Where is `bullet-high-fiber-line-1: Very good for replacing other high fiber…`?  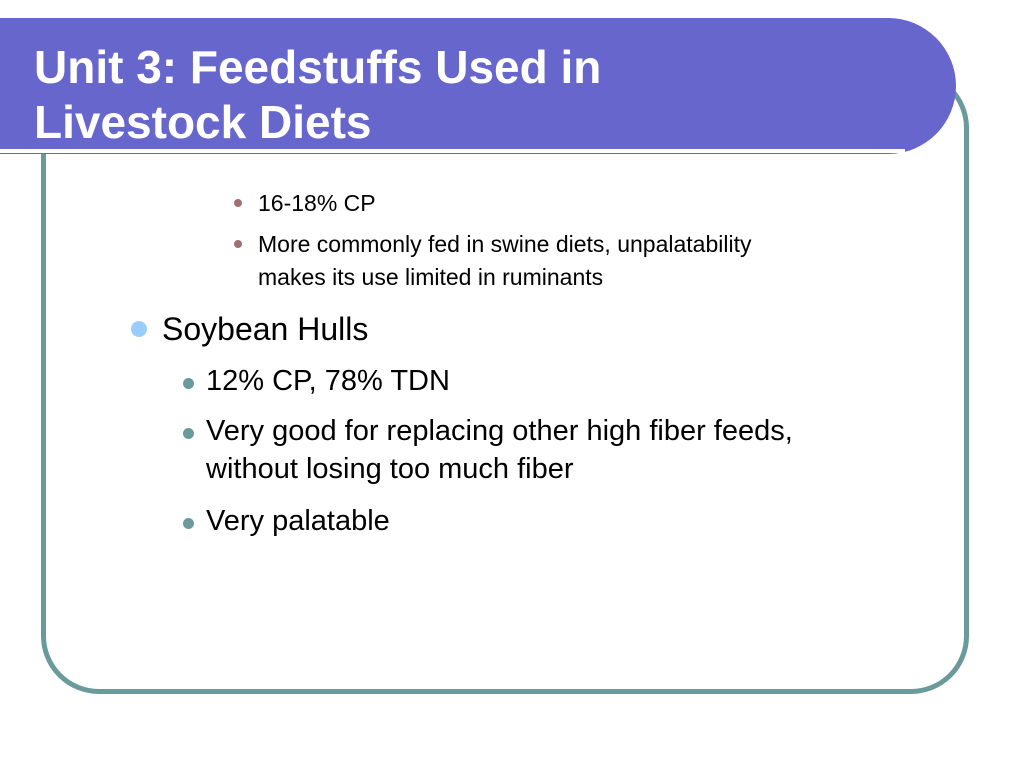
bullet-high-fiber-line-1: Very good for replacing other high fiber… is located at coordinates (499, 431).